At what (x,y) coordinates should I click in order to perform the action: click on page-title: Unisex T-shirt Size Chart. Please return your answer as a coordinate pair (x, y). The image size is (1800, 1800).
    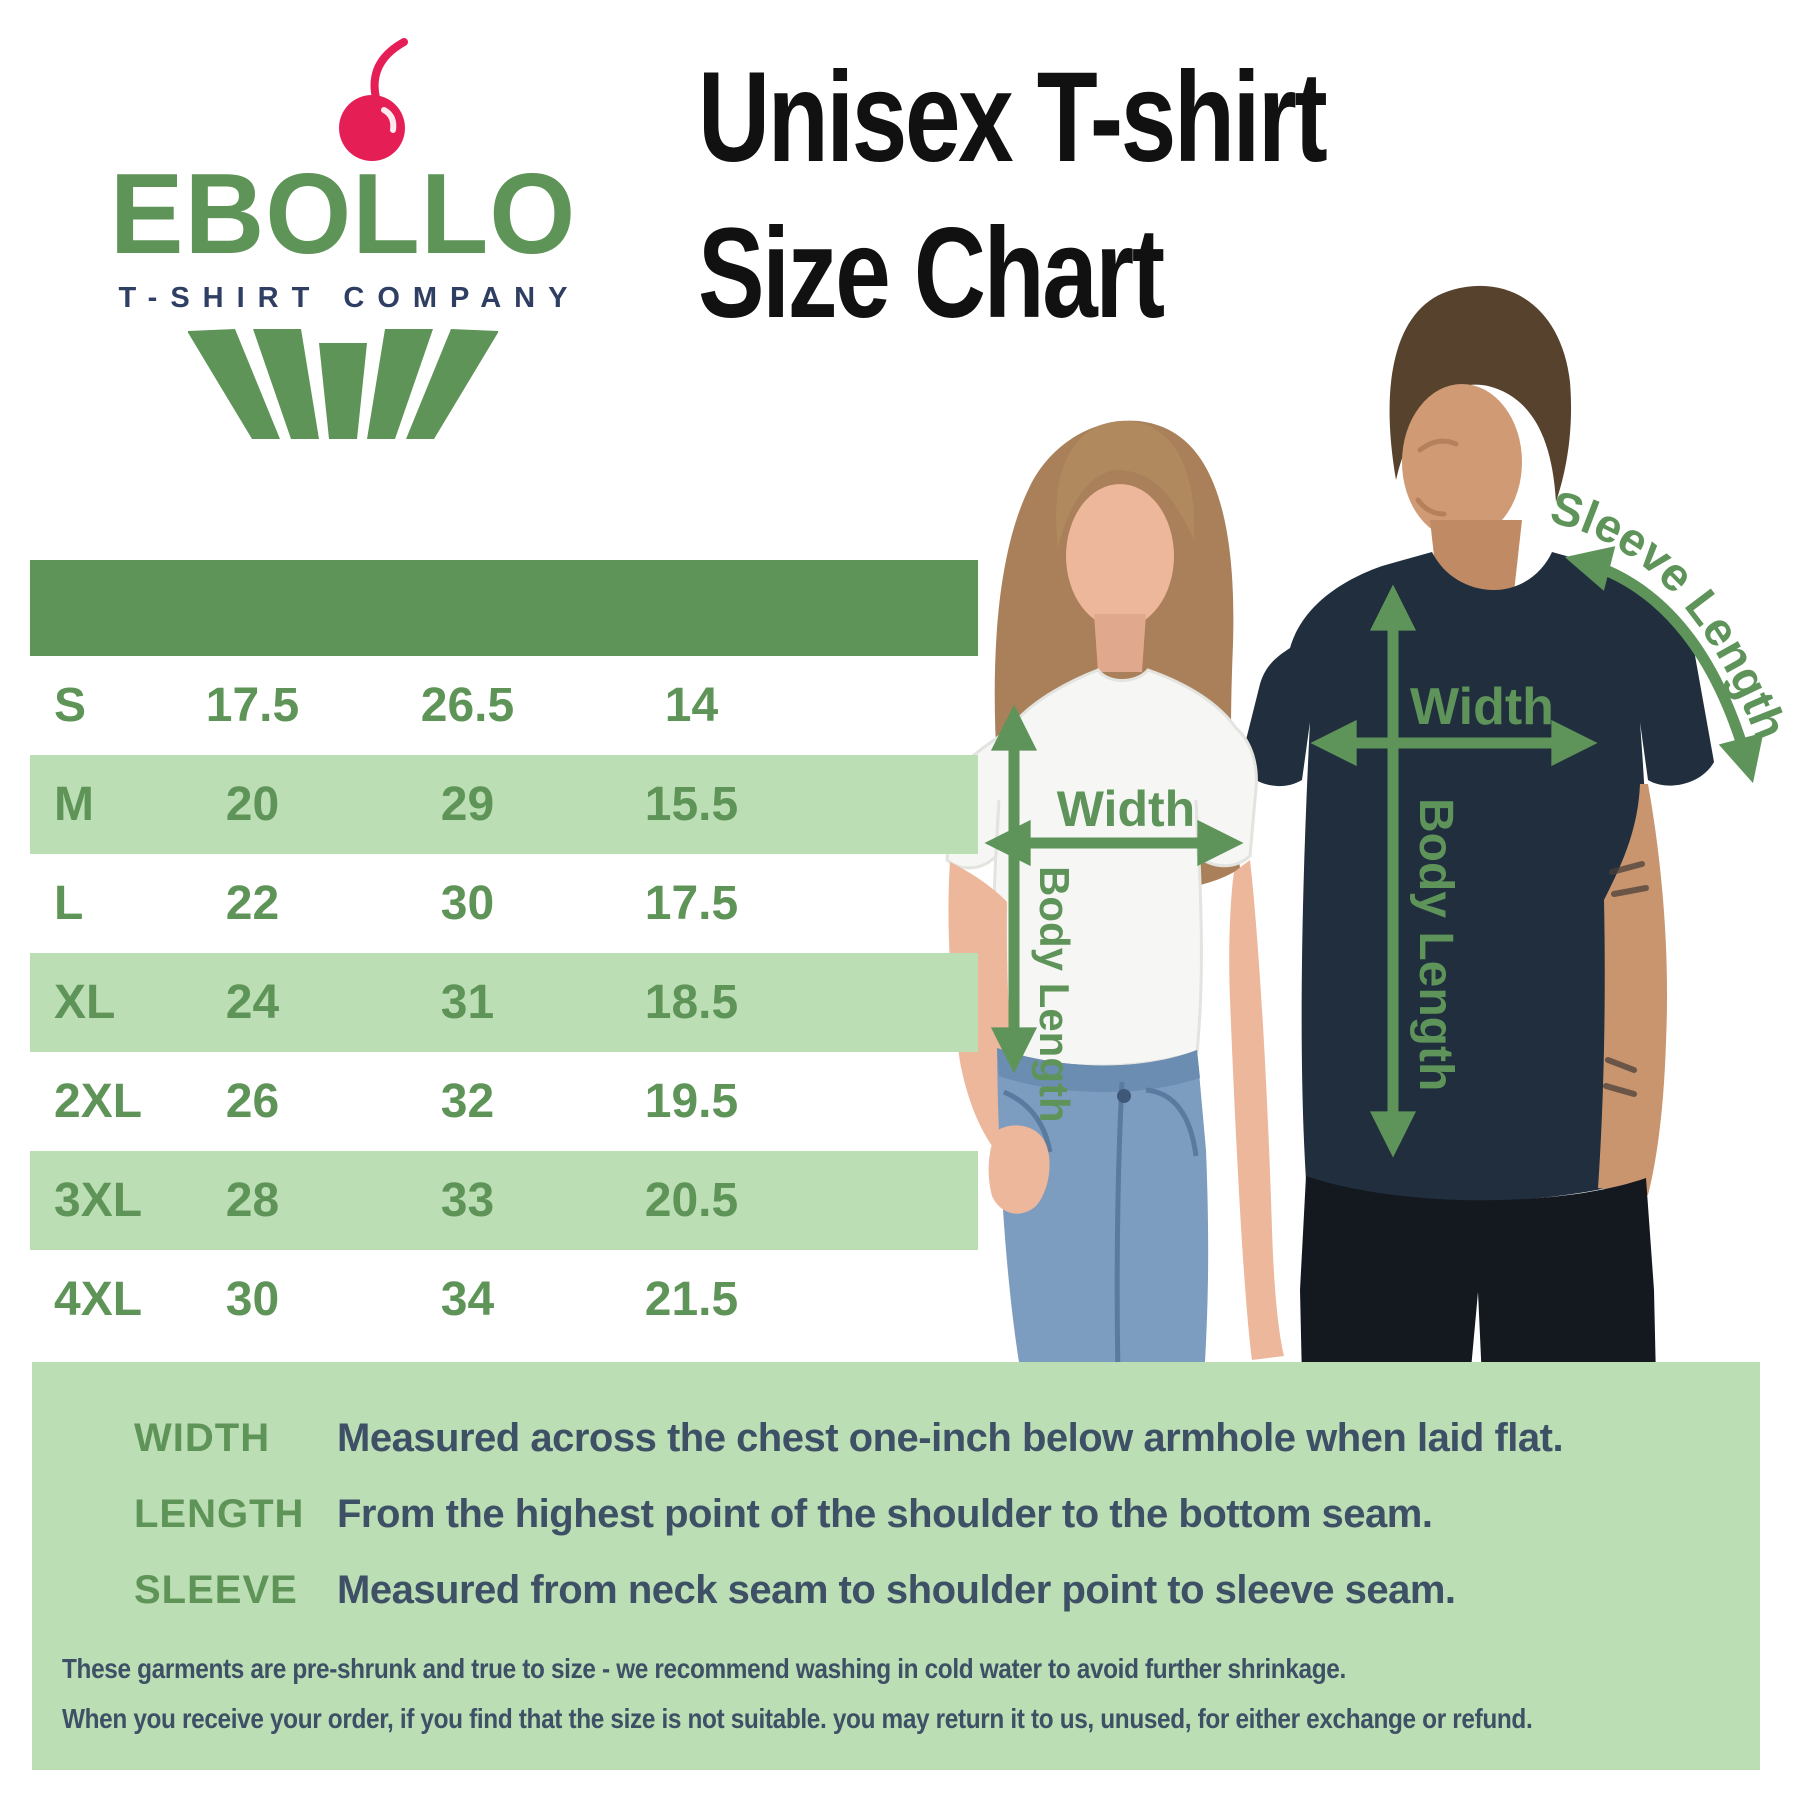
    Looking at the image, I should click on (1013, 196).